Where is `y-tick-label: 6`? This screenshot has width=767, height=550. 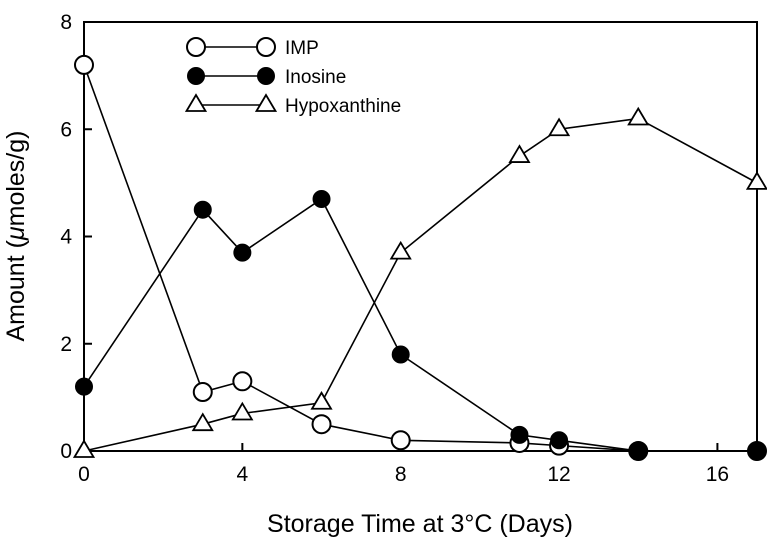
y-tick-label: 6 is located at coordinates (66, 129).